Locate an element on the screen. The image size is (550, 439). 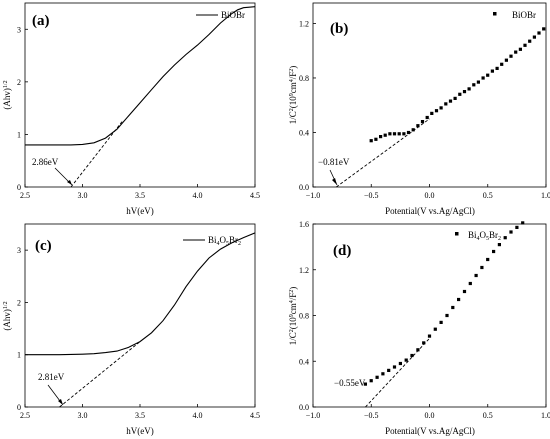
panel-label: (a) is located at coordinates (41, 21).